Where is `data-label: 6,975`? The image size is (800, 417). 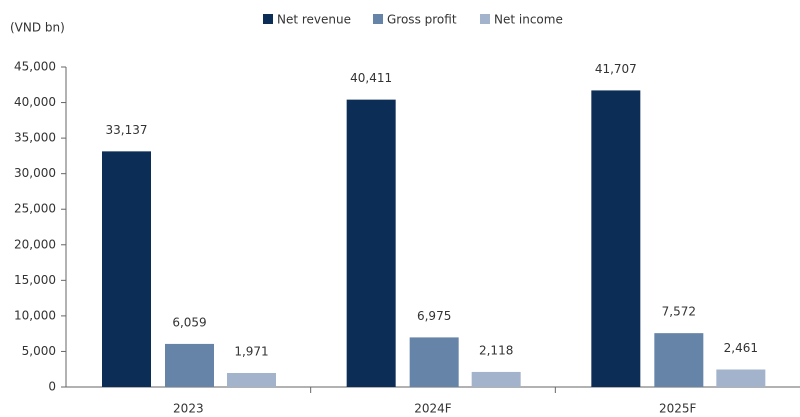
data-label: 6,975 is located at coordinates (434, 316).